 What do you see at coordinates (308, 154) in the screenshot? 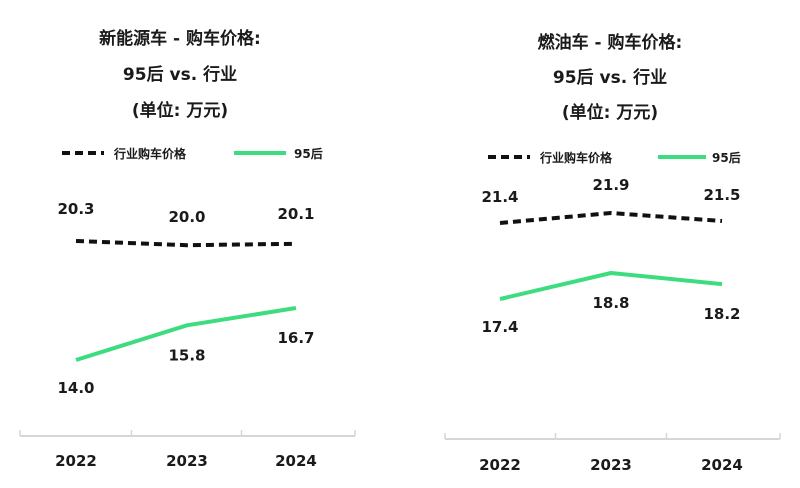
I see `left-legend-95-label: 95后` at bounding box center [308, 154].